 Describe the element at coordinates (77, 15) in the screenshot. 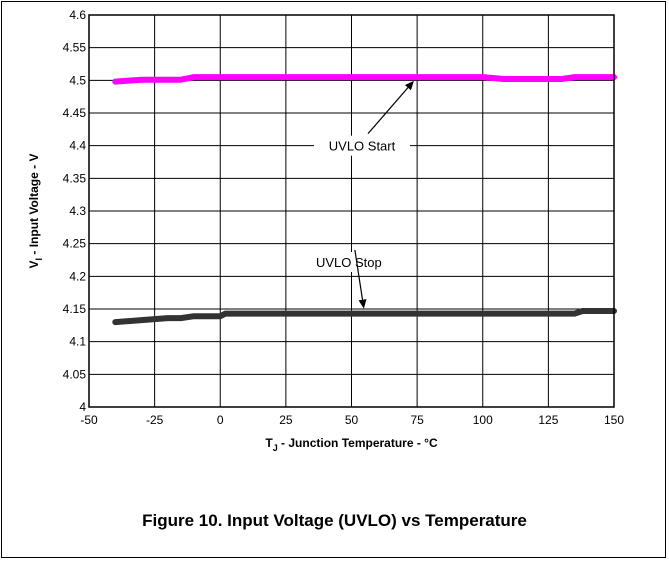

I see `y-tick-label-12: 4.6` at that location.